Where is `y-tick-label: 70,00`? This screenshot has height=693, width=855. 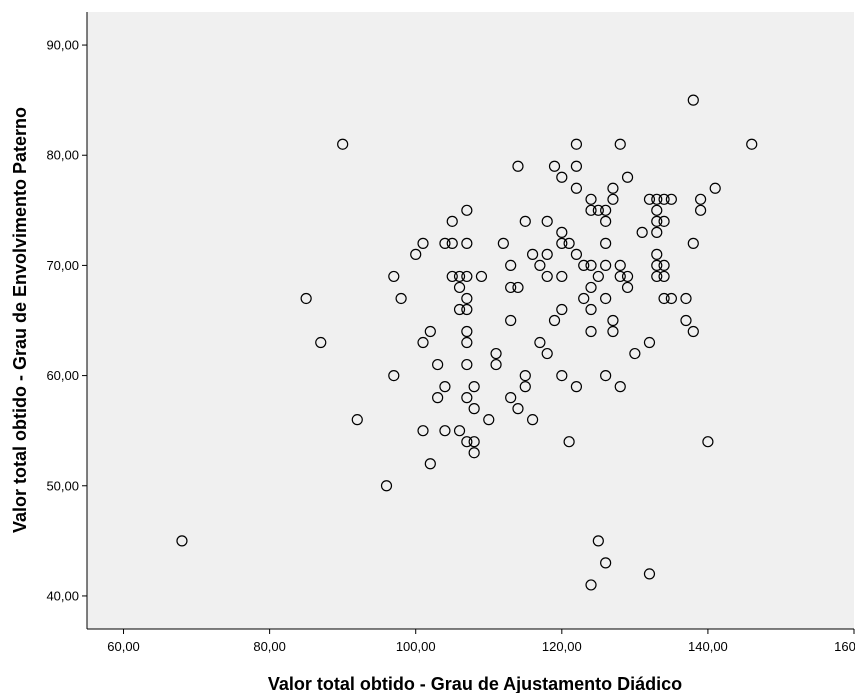 y-tick-label: 70,00 is located at coordinates (62, 265).